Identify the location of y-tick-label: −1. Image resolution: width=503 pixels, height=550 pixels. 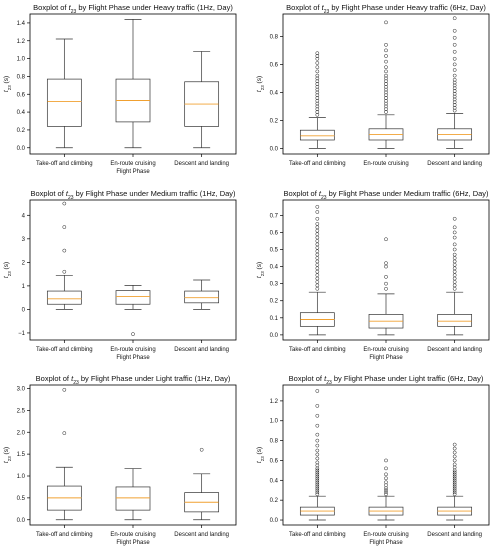
(22, 334).